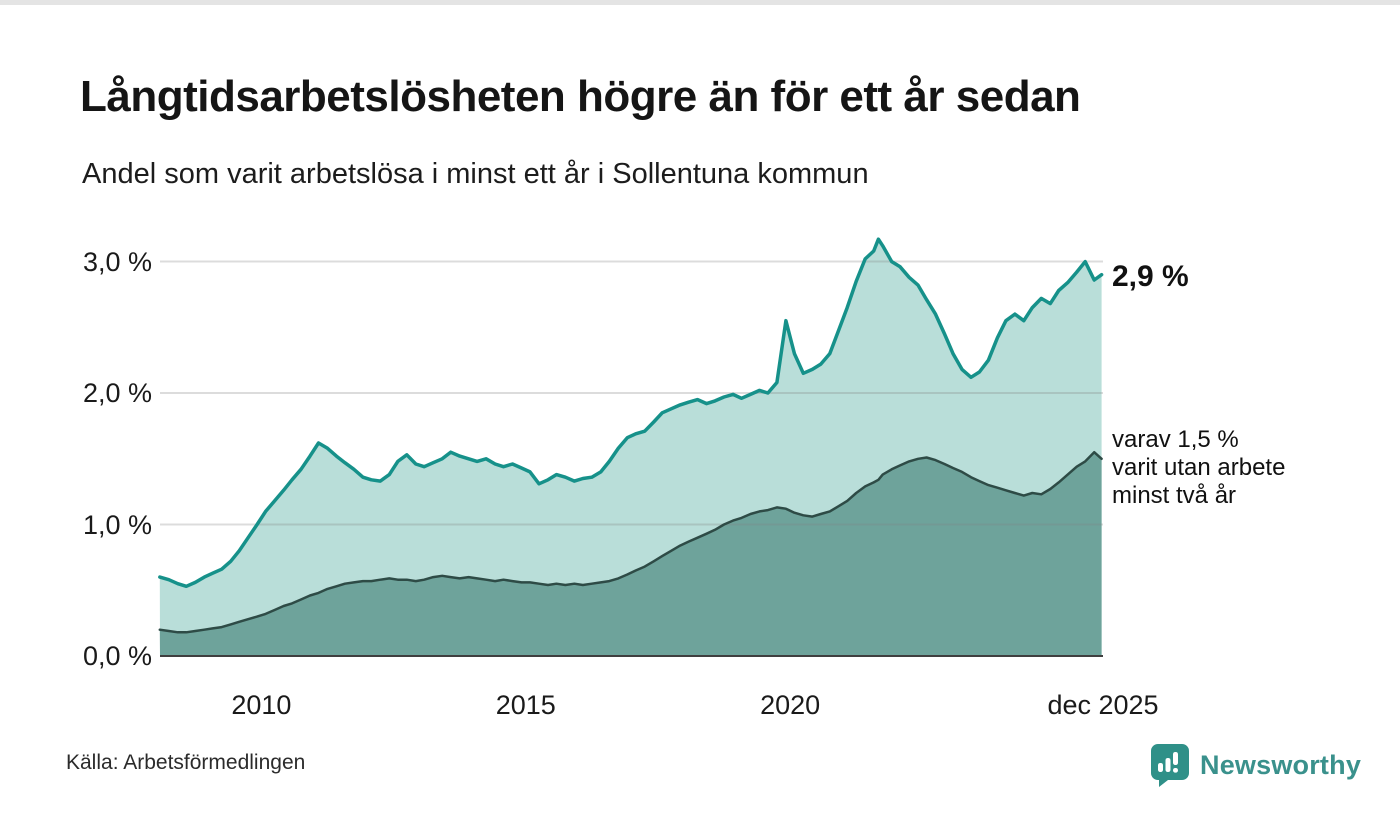  I want to click on logo-exclamation-dot-icon, so click(1175, 770).